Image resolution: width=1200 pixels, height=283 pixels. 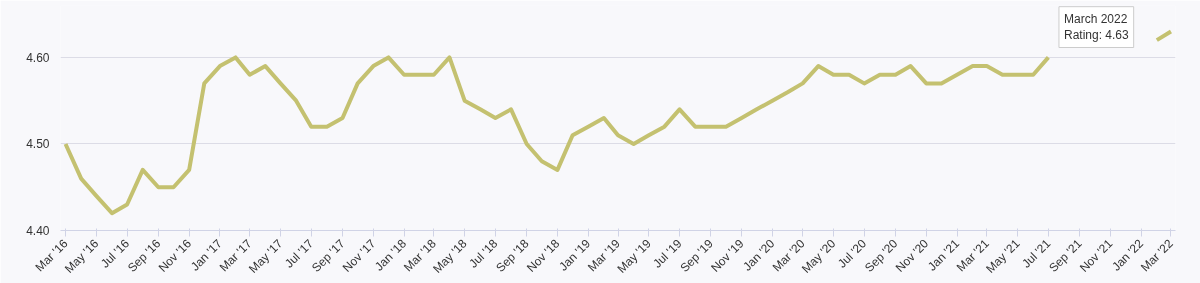 What do you see at coordinates (38, 231) in the screenshot?
I see `y-tick-label: 4.40` at bounding box center [38, 231].